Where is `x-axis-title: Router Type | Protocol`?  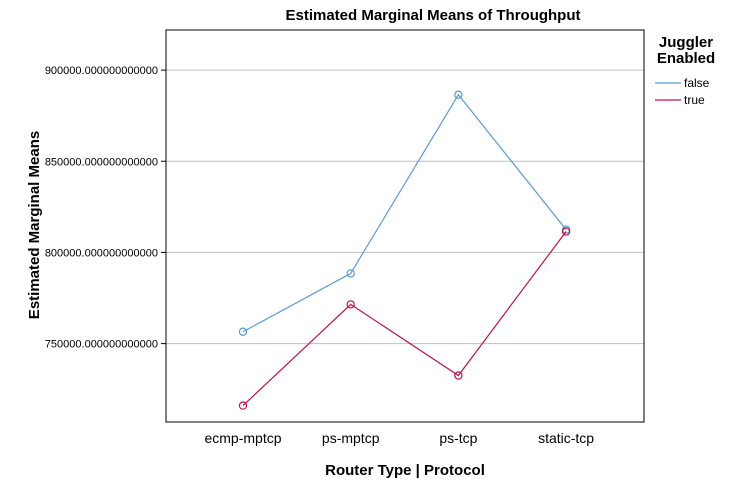 x-axis-title: Router Type | Protocol is located at coordinates (405, 470).